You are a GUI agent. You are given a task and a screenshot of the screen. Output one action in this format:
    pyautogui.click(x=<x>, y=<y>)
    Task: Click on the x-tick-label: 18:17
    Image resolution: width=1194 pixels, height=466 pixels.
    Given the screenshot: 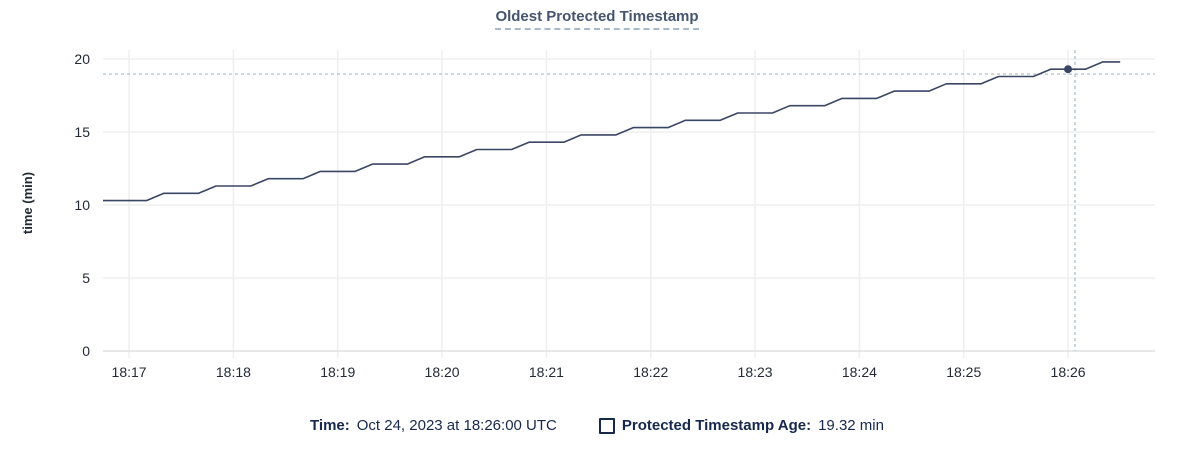 What is the action you would take?
    pyautogui.click(x=129, y=372)
    